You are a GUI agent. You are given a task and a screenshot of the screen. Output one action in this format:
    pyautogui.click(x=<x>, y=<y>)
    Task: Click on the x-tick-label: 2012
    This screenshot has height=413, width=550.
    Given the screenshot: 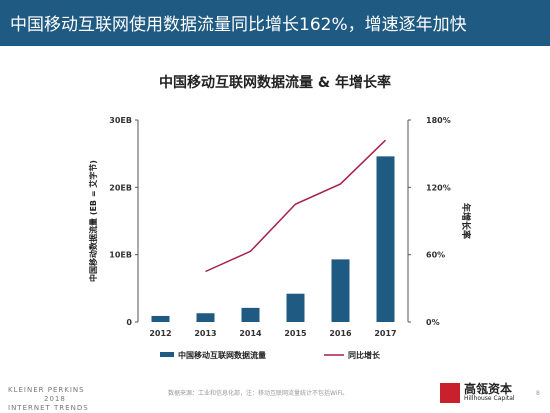 What is the action you would take?
    pyautogui.click(x=160, y=333)
    